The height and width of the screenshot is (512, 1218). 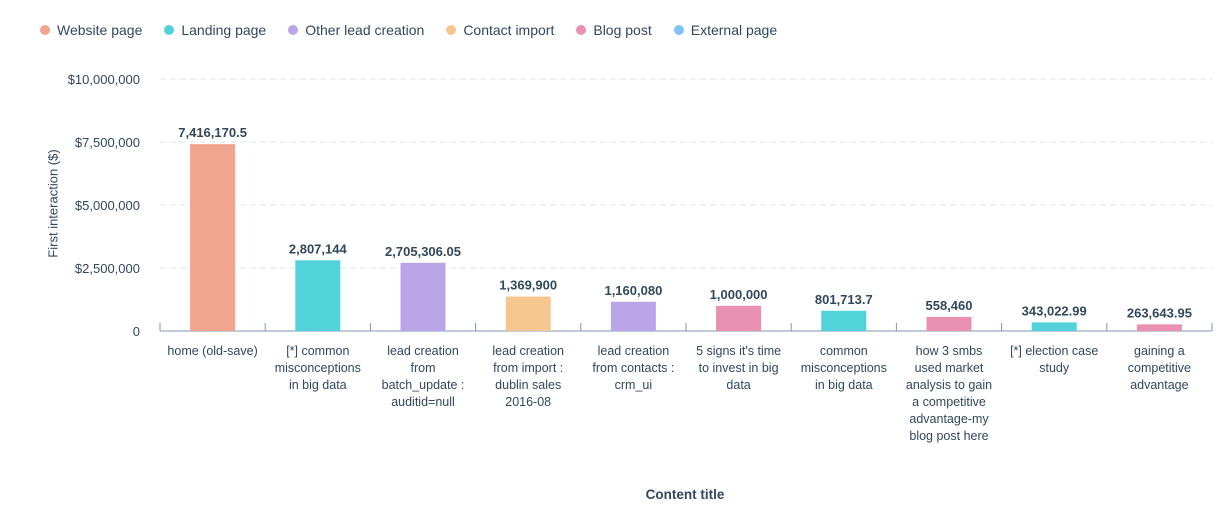 I want to click on legend-item: External page, so click(x=725, y=30).